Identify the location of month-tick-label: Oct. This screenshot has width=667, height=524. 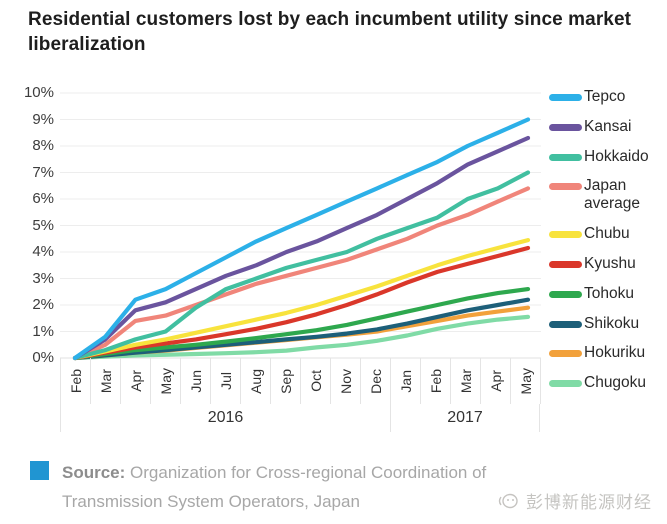
(315, 381).